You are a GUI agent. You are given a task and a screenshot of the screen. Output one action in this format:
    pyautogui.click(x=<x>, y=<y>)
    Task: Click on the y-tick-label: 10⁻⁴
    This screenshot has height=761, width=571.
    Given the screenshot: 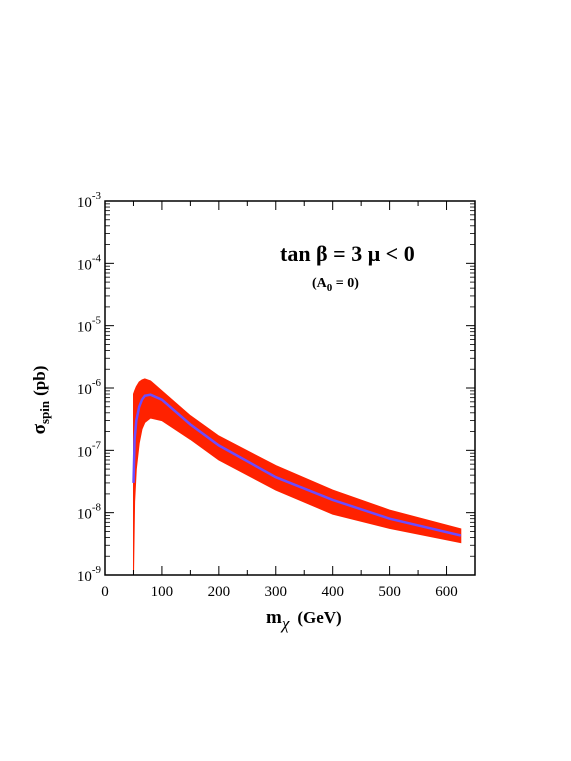 What is the action you would take?
    pyautogui.click(x=89, y=262)
    